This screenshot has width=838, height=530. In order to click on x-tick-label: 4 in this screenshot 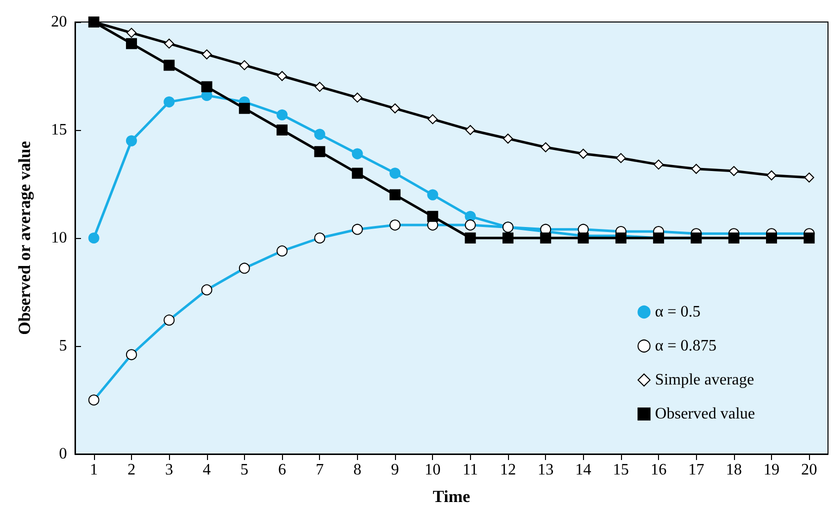, I will do `click(206, 470)`.